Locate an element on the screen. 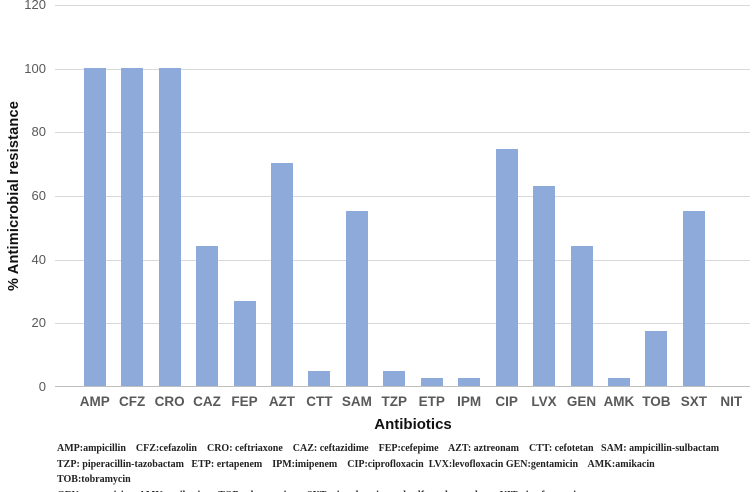  x-tick-label-azt: AZT is located at coordinates (282, 401).